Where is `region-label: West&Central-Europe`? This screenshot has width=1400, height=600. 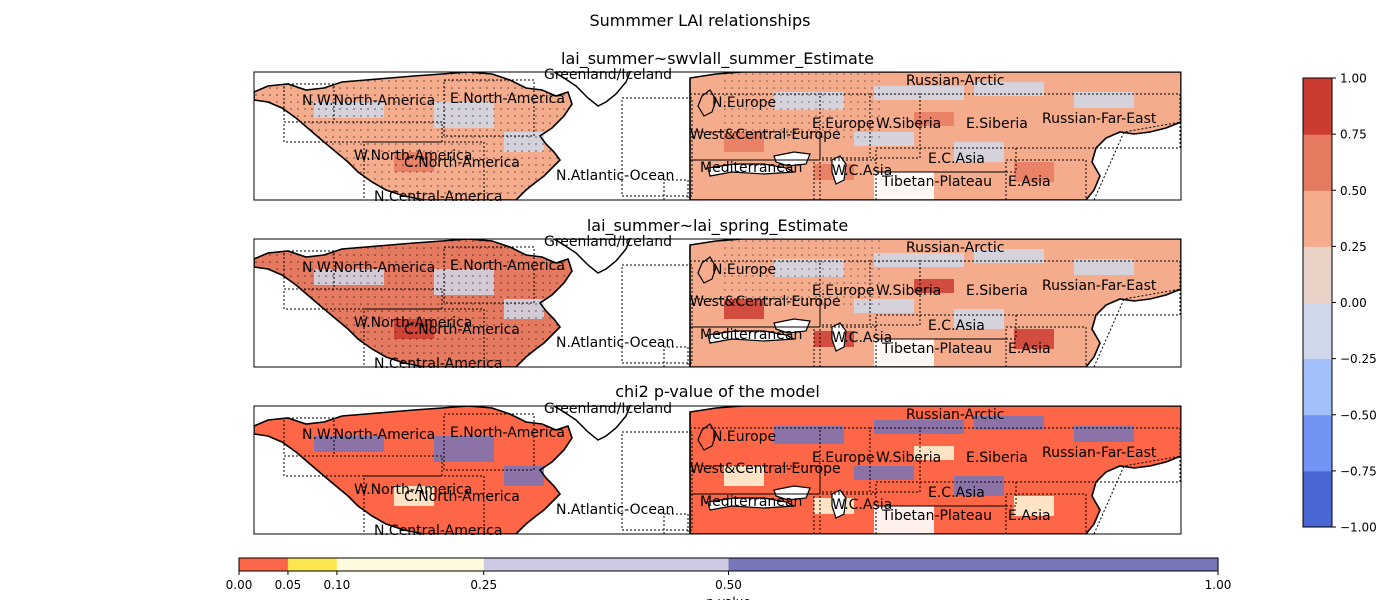 region-label: West&Central-Europe is located at coordinates (765, 469).